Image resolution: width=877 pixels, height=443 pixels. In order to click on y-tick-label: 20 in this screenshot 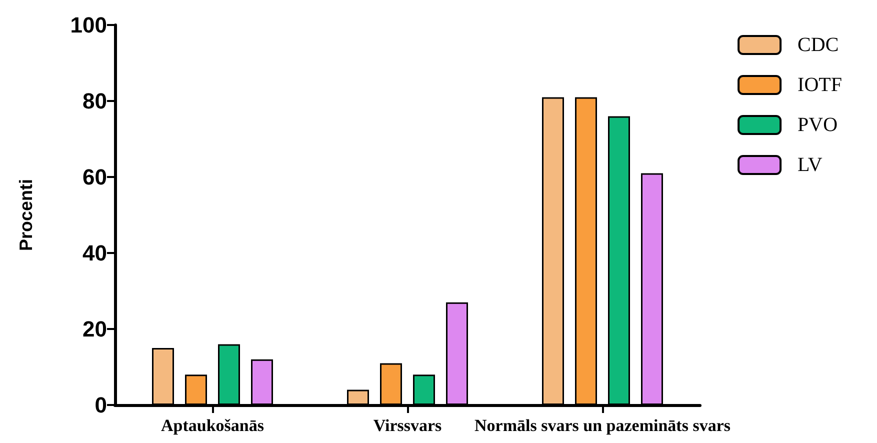, I will do `click(94, 329)`.